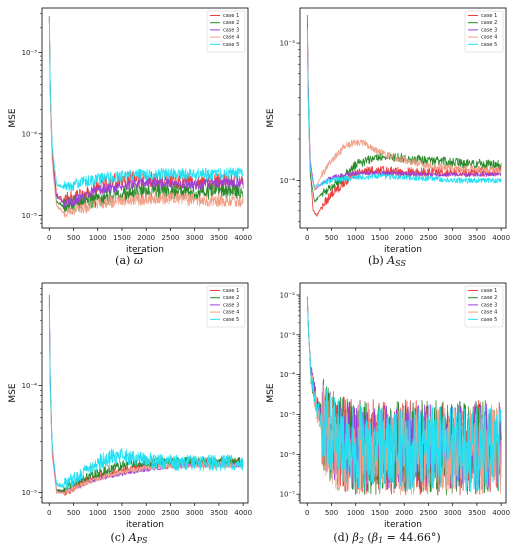 This screenshot has width=516, height=550. What do you see at coordinates (361, 540) in the screenshot?
I see `caption-d-sub: 2` at bounding box center [361, 540].